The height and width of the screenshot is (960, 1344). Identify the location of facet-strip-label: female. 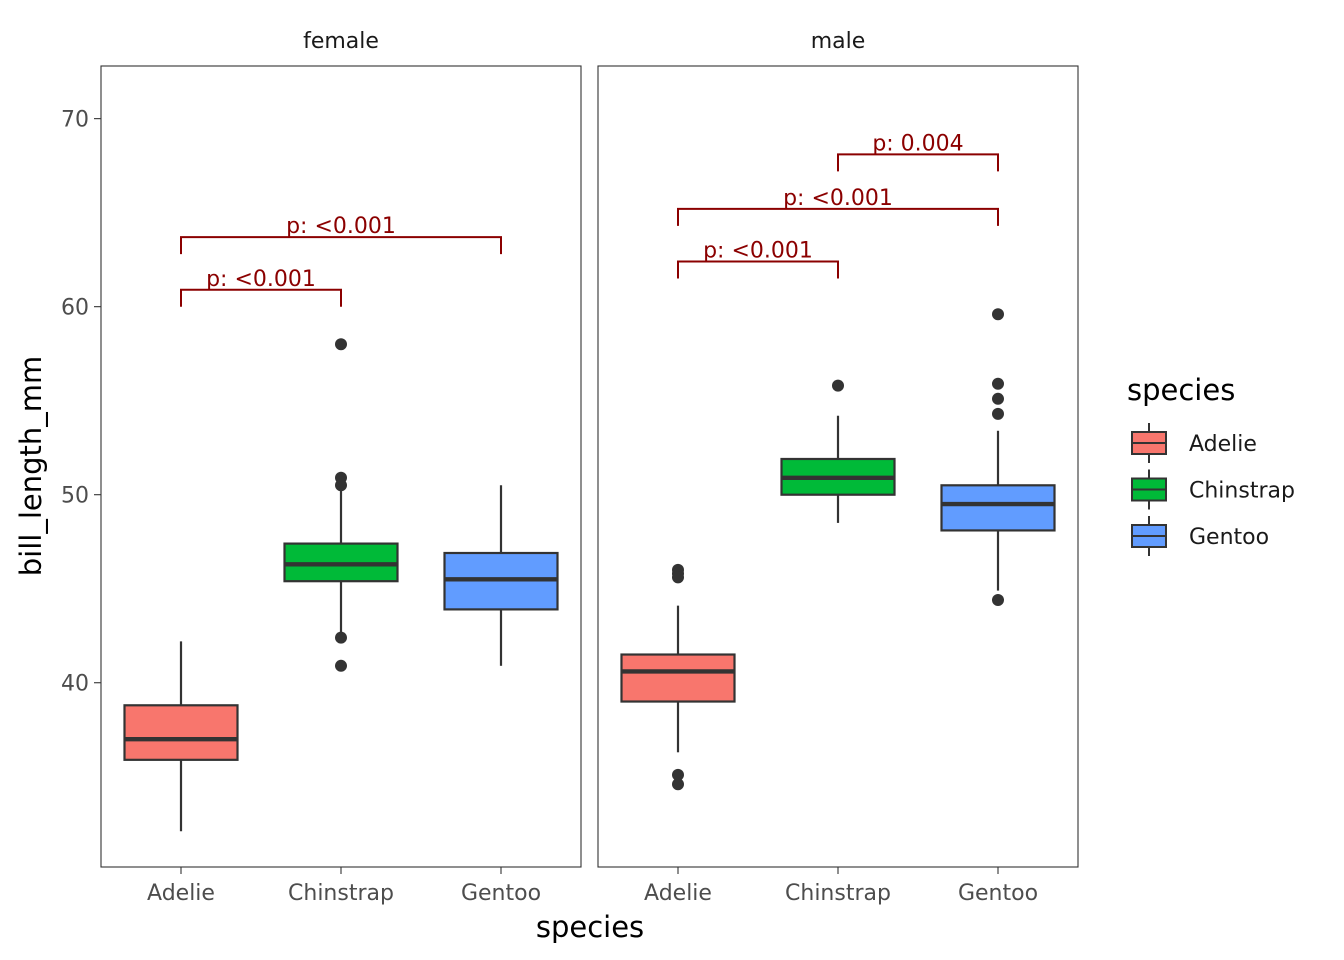
(341, 41).